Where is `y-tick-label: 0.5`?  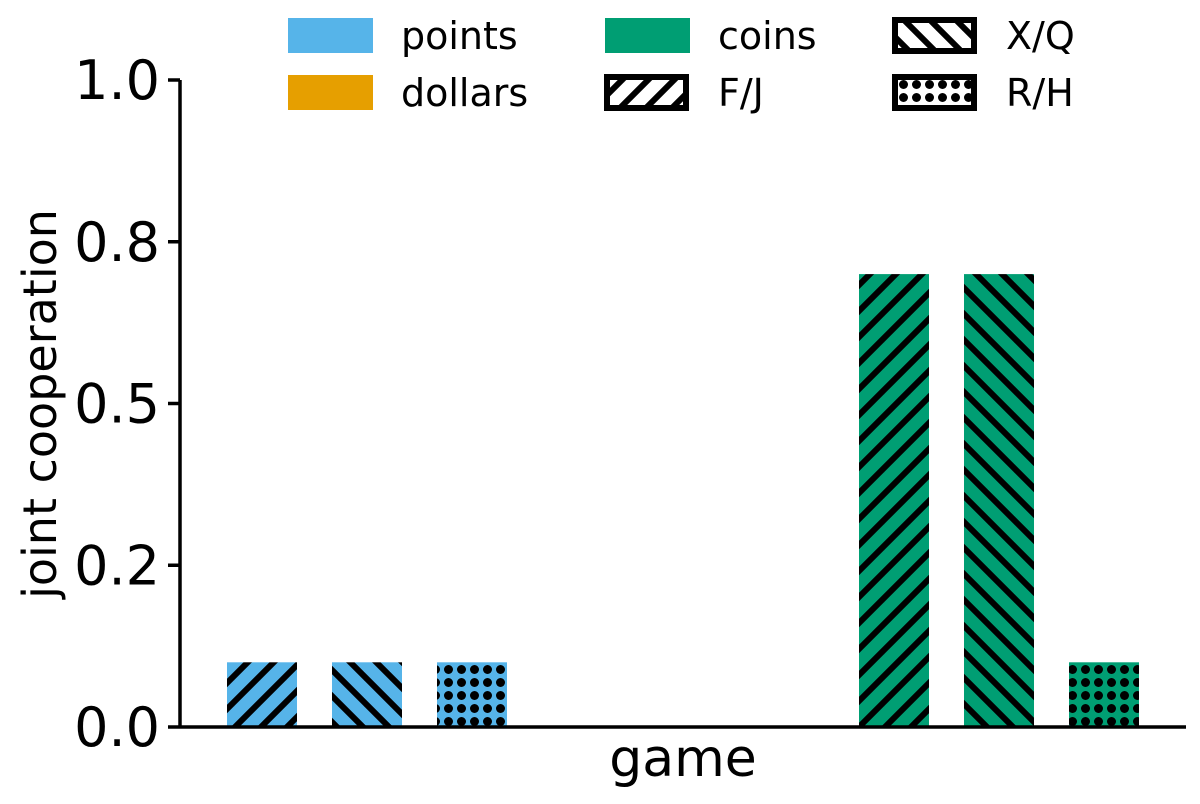 y-tick-label: 0.5 is located at coordinates (117, 404).